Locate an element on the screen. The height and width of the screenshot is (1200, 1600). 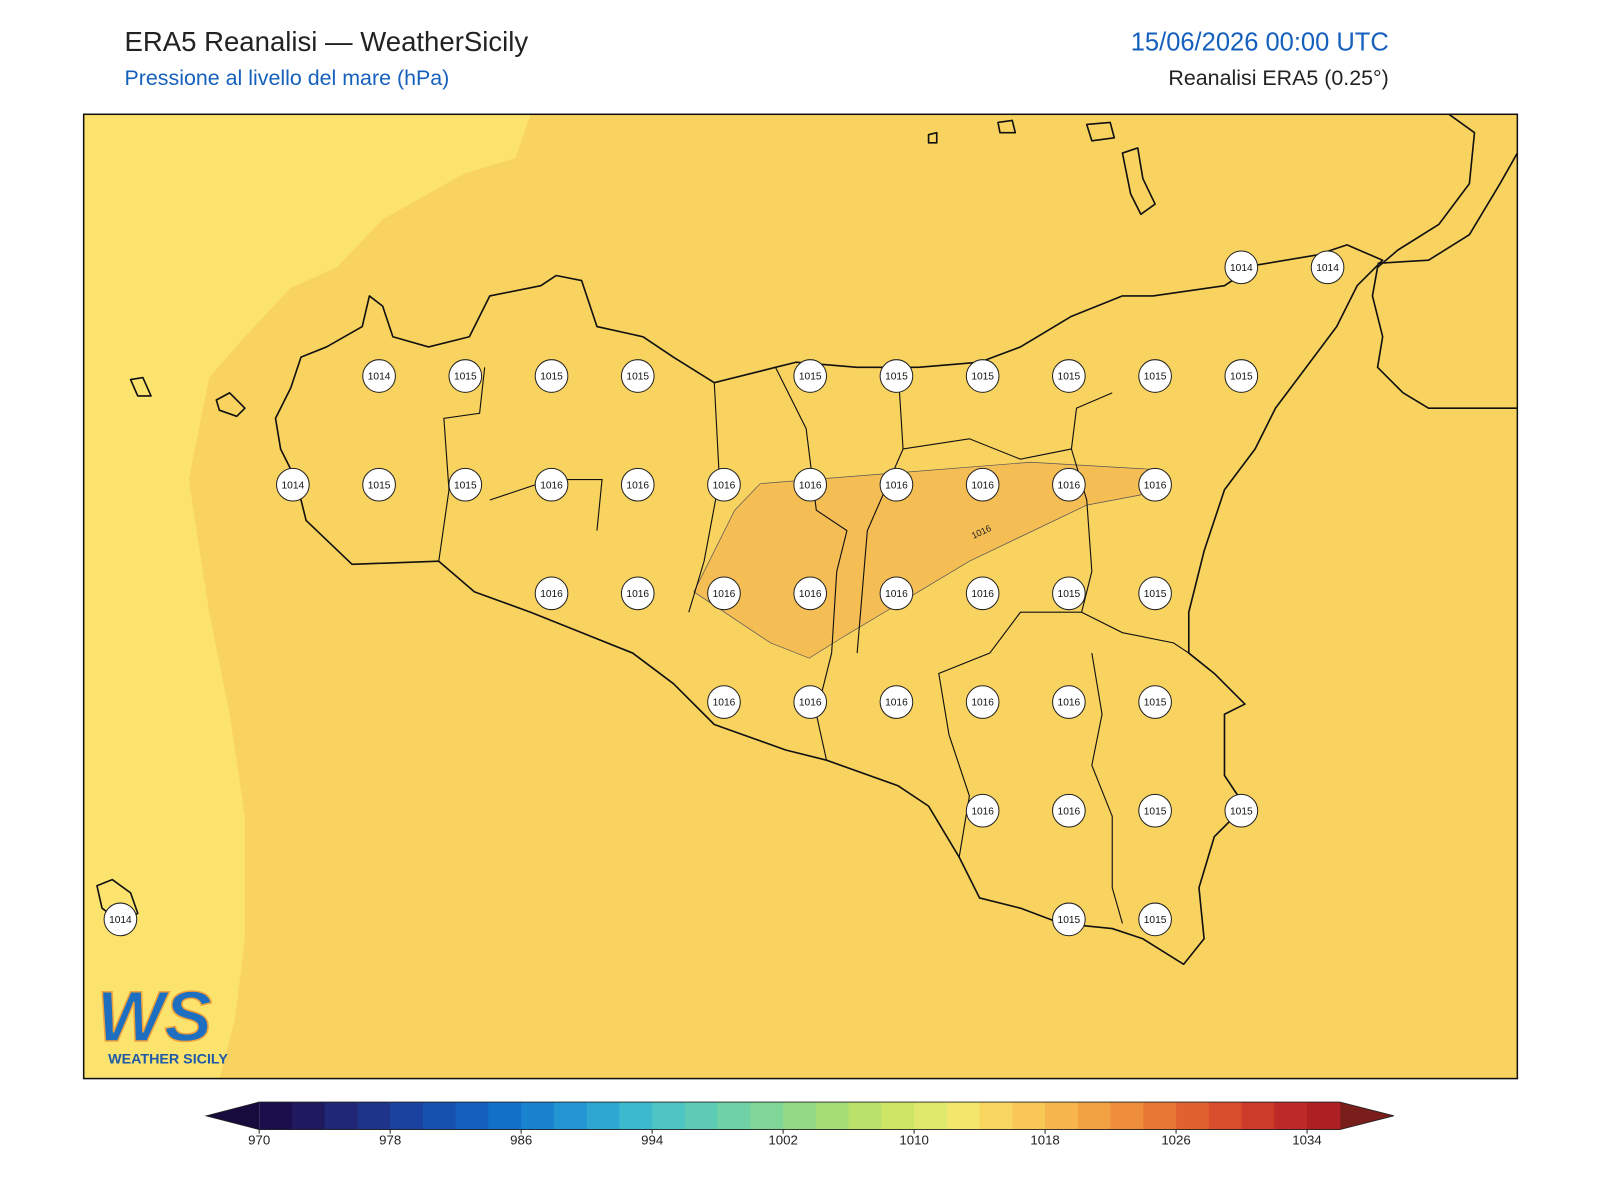
logo-mark: WS is located at coordinates (154, 1017).